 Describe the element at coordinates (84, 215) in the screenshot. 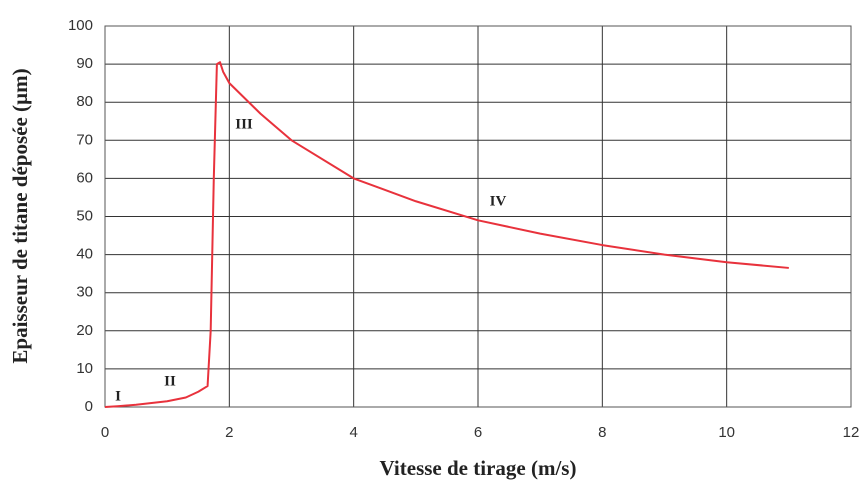

I see `y-tick-label: 50` at that location.